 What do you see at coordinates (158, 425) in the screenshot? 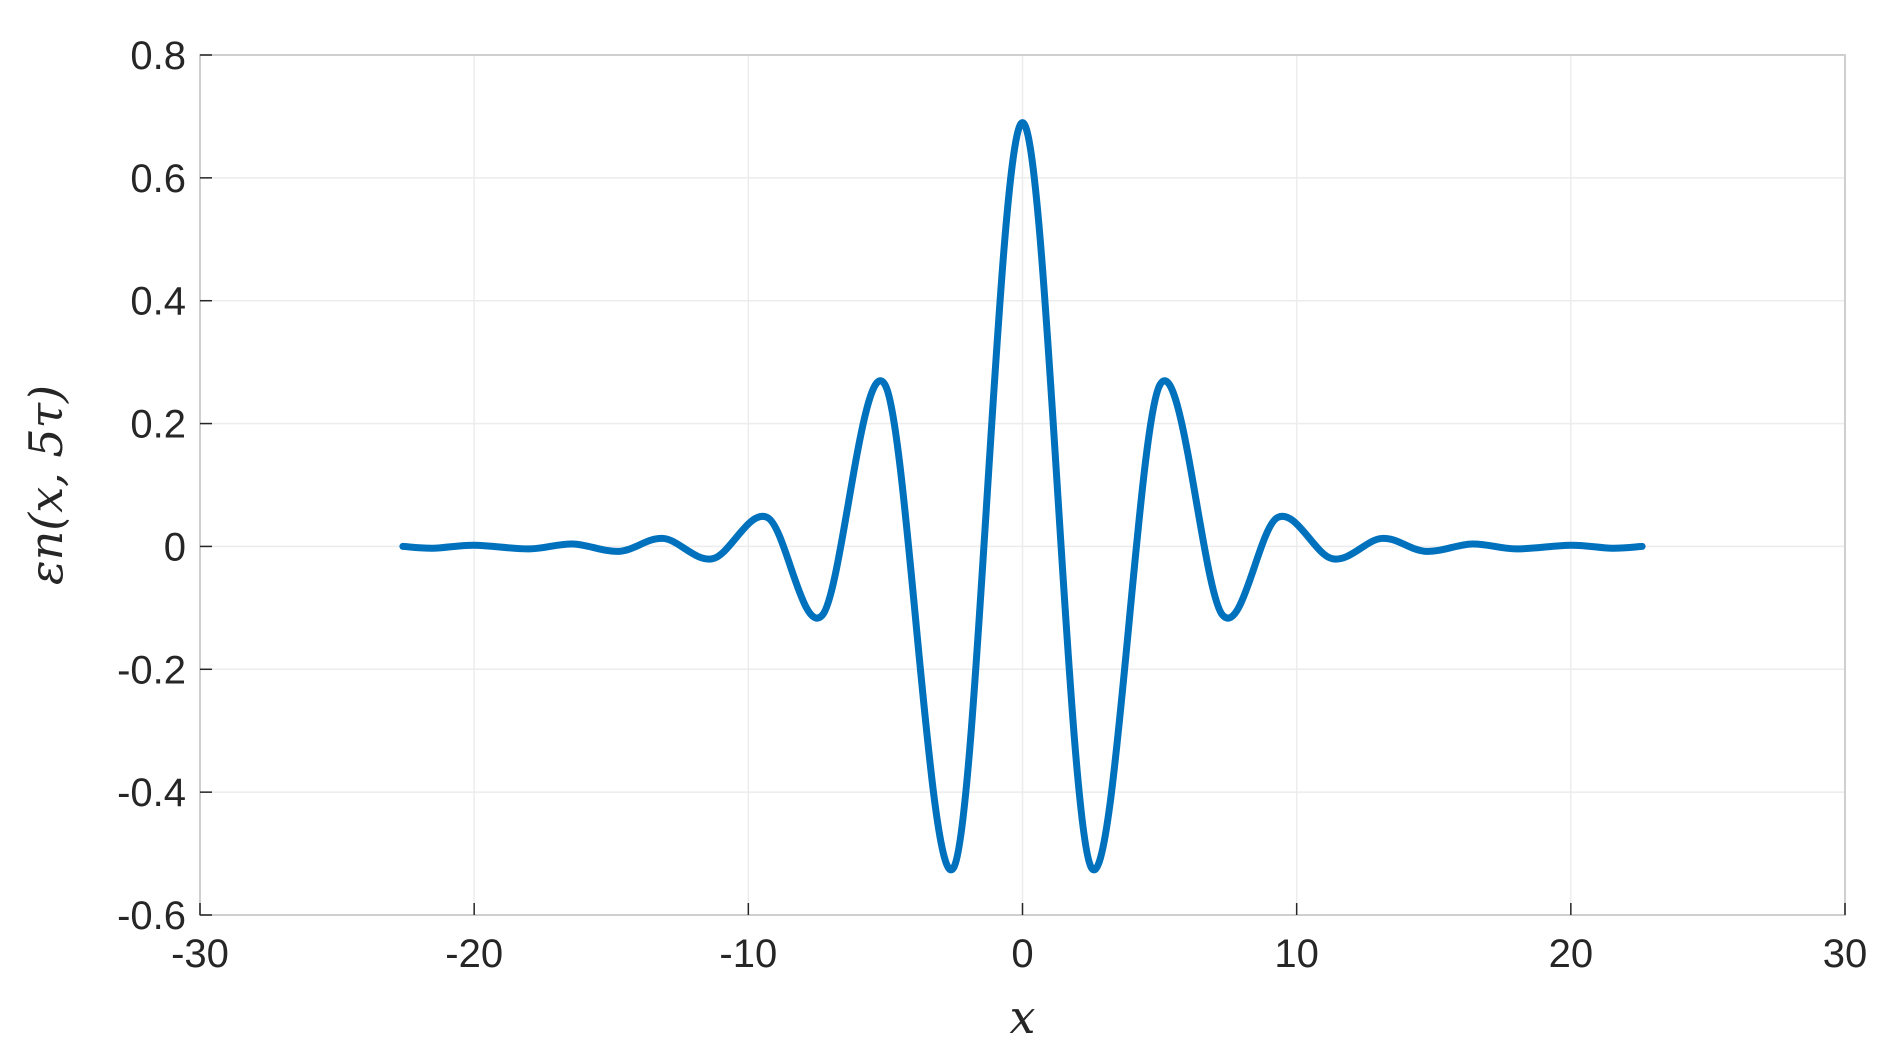
I see `y-tick-label: 0.2` at bounding box center [158, 425].